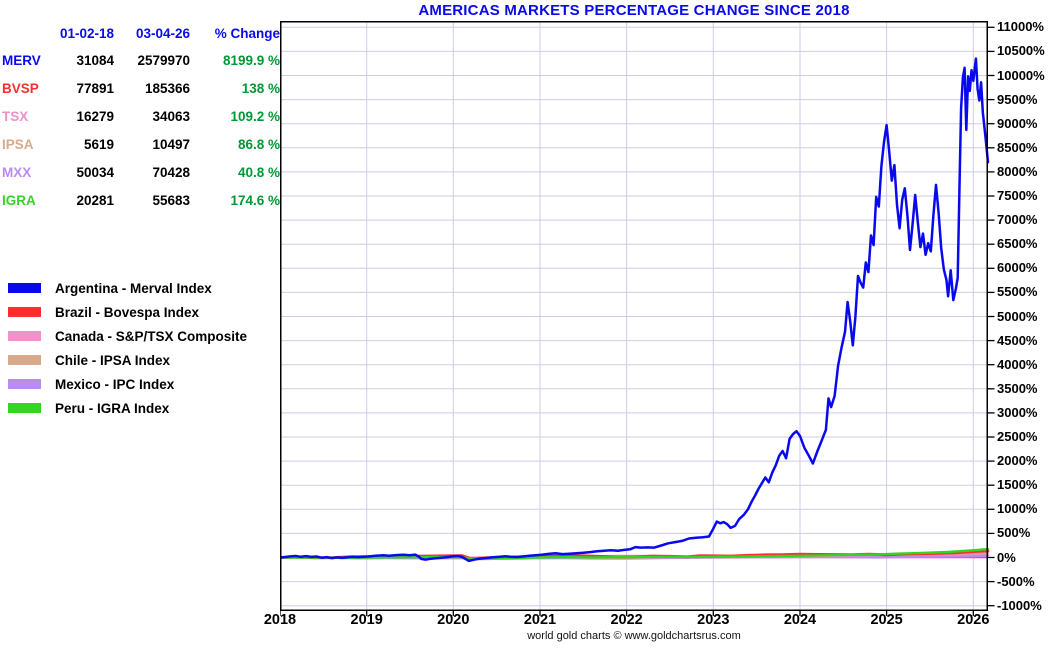  Describe the element at coordinates (1017, 461) in the screenshot. I see `y-axis-label: 2000%` at that location.